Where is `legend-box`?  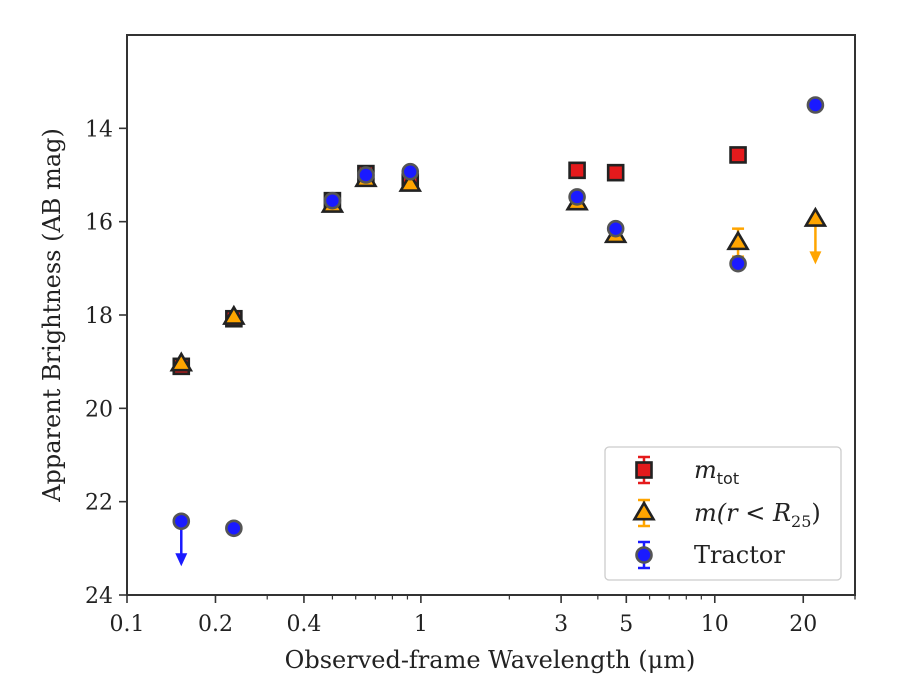 legend-box is located at coordinates (723, 513).